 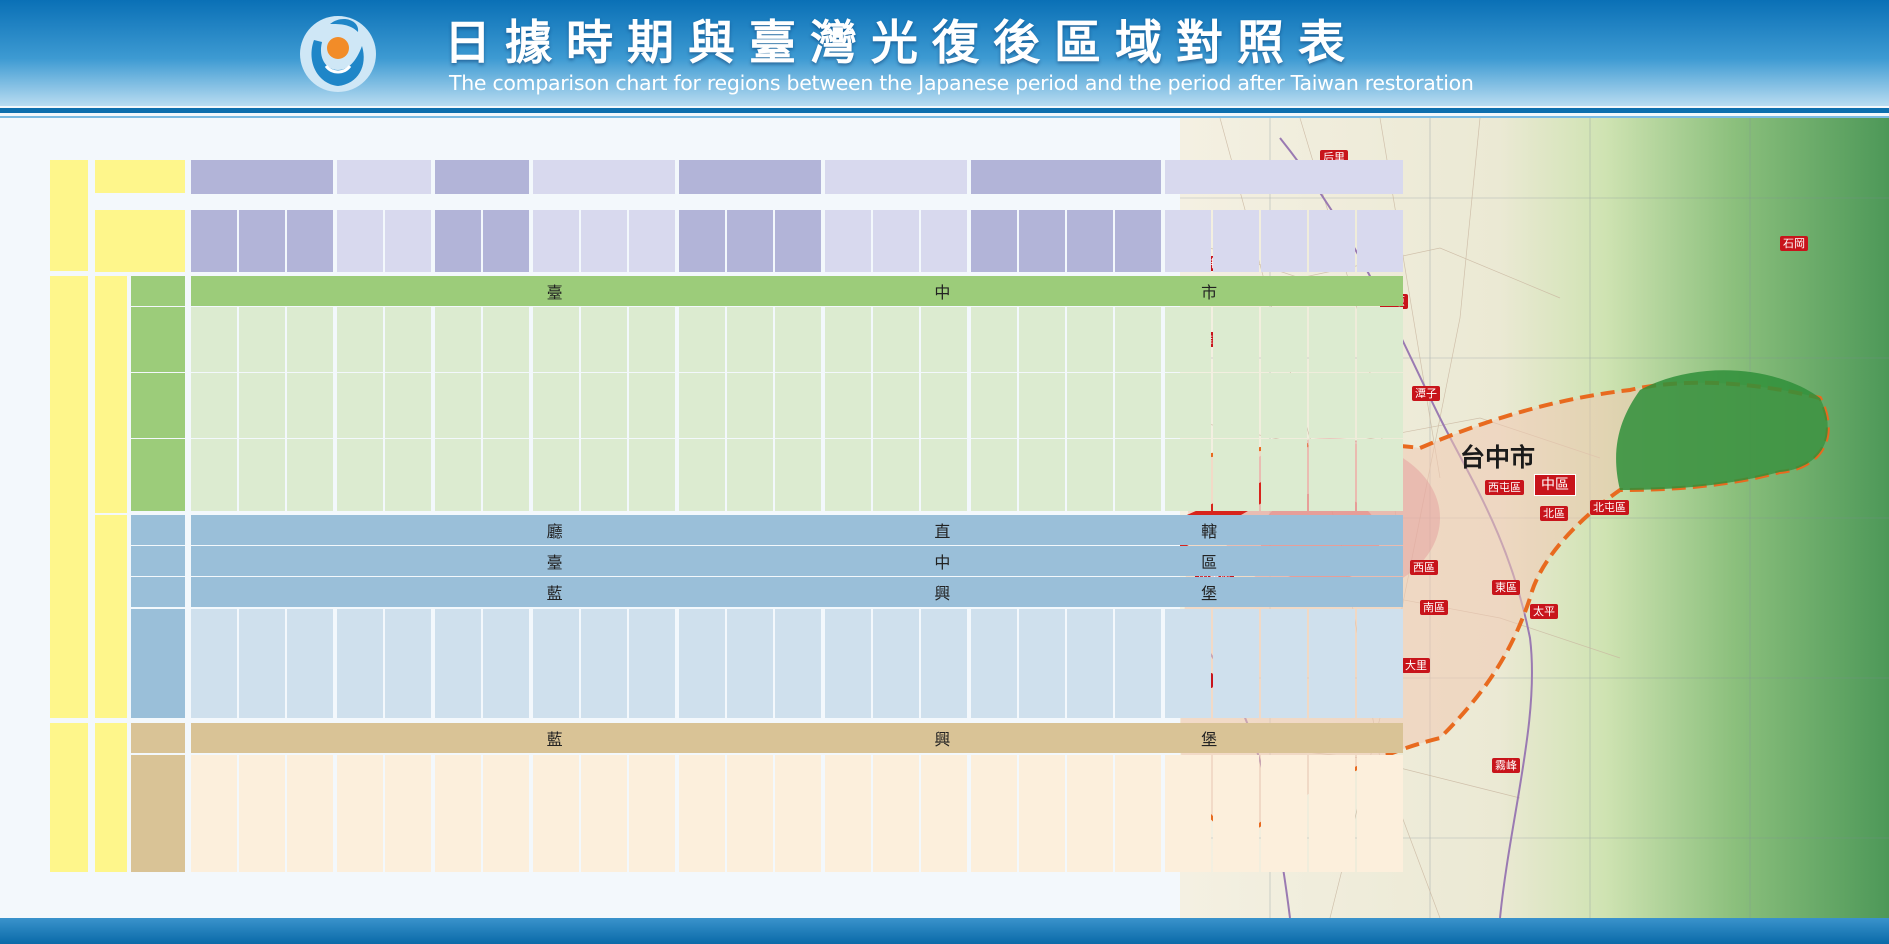 What do you see at coordinates (1424, 567) in the screenshot?
I see `map-place-label: 西區` at bounding box center [1424, 567].